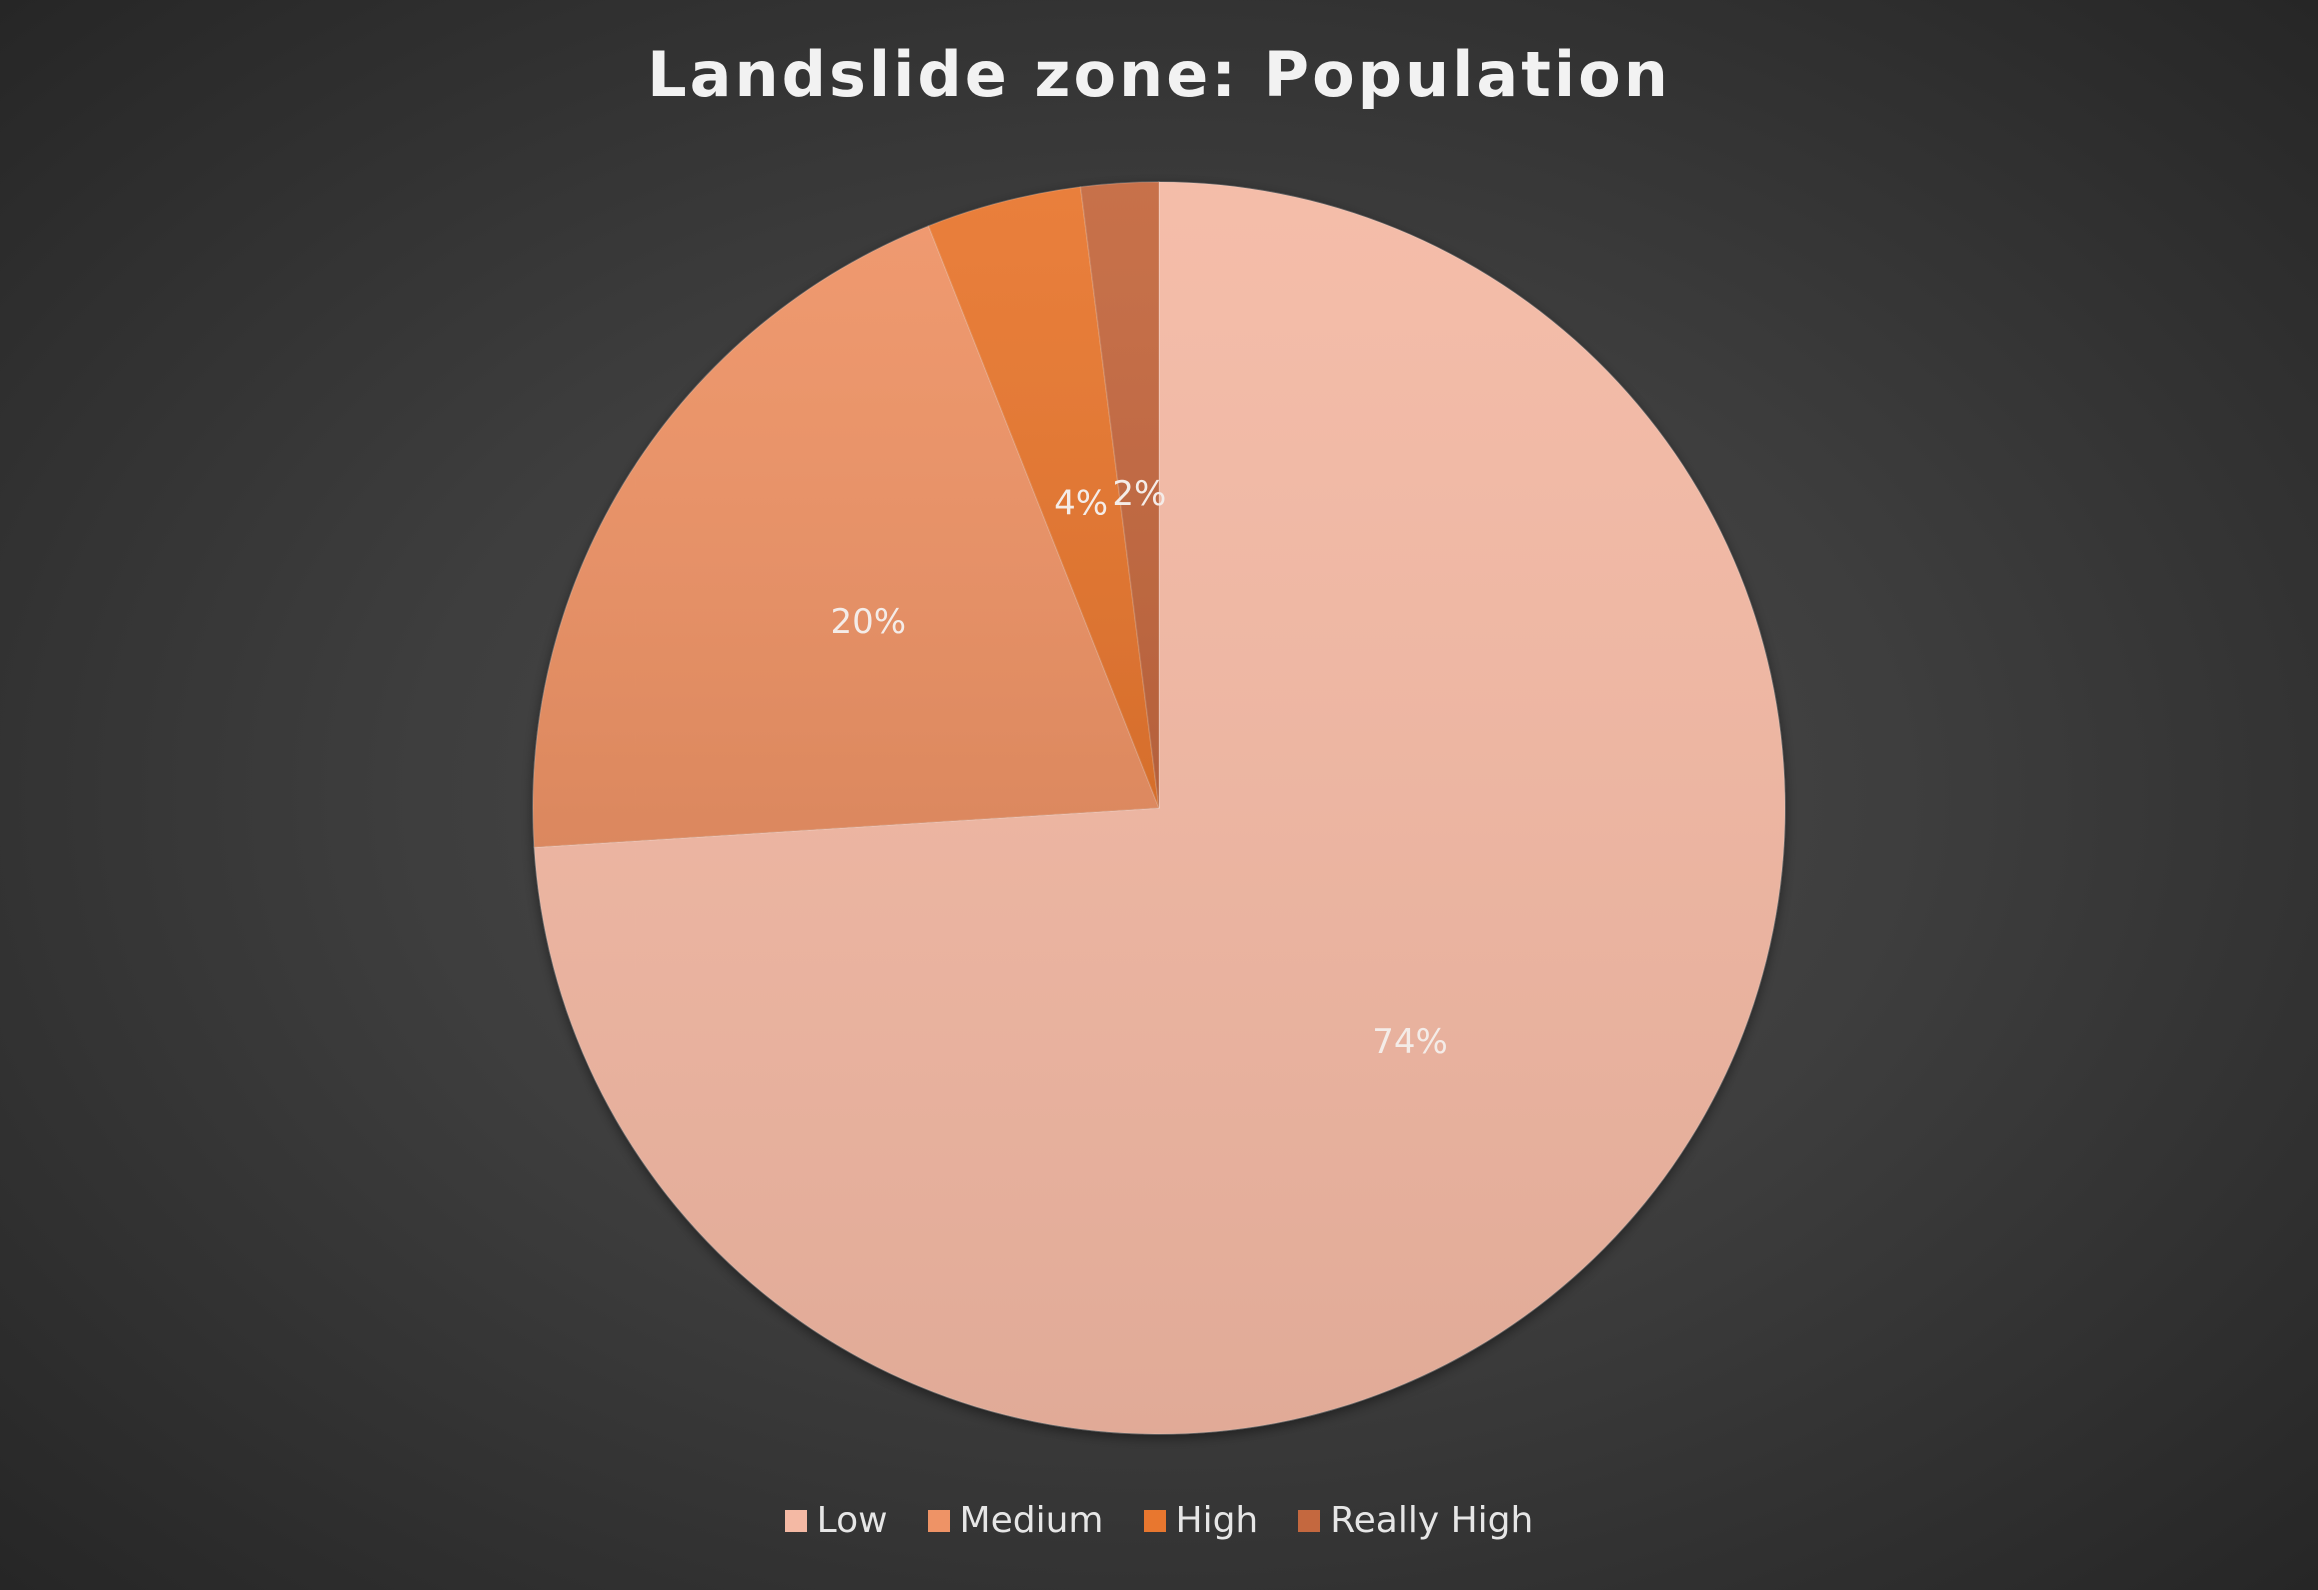 The image size is (2318, 1590). What do you see at coordinates (1309, 1520) in the screenshot?
I see `legend-swatch-really-high` at bounding box center [1309, 1520].